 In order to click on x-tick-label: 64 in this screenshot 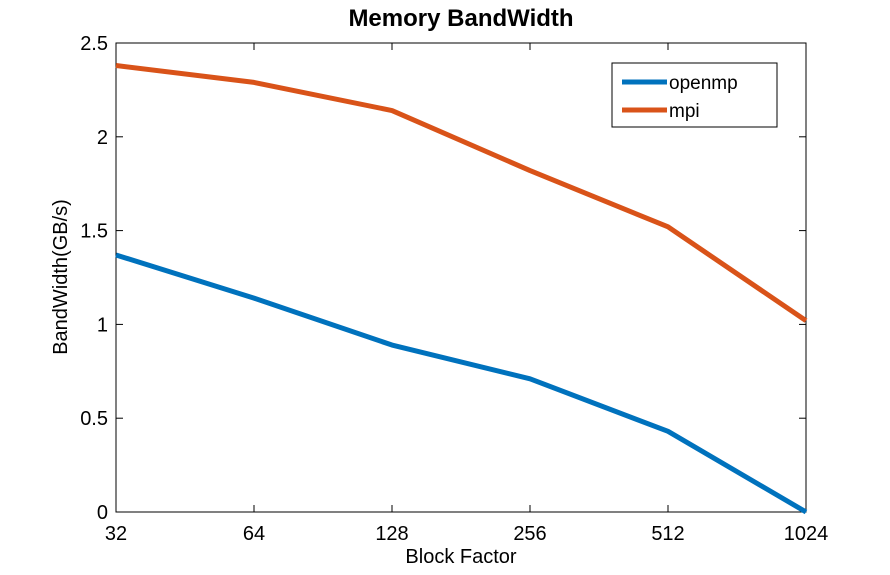, I will do `click(254, 534)`.